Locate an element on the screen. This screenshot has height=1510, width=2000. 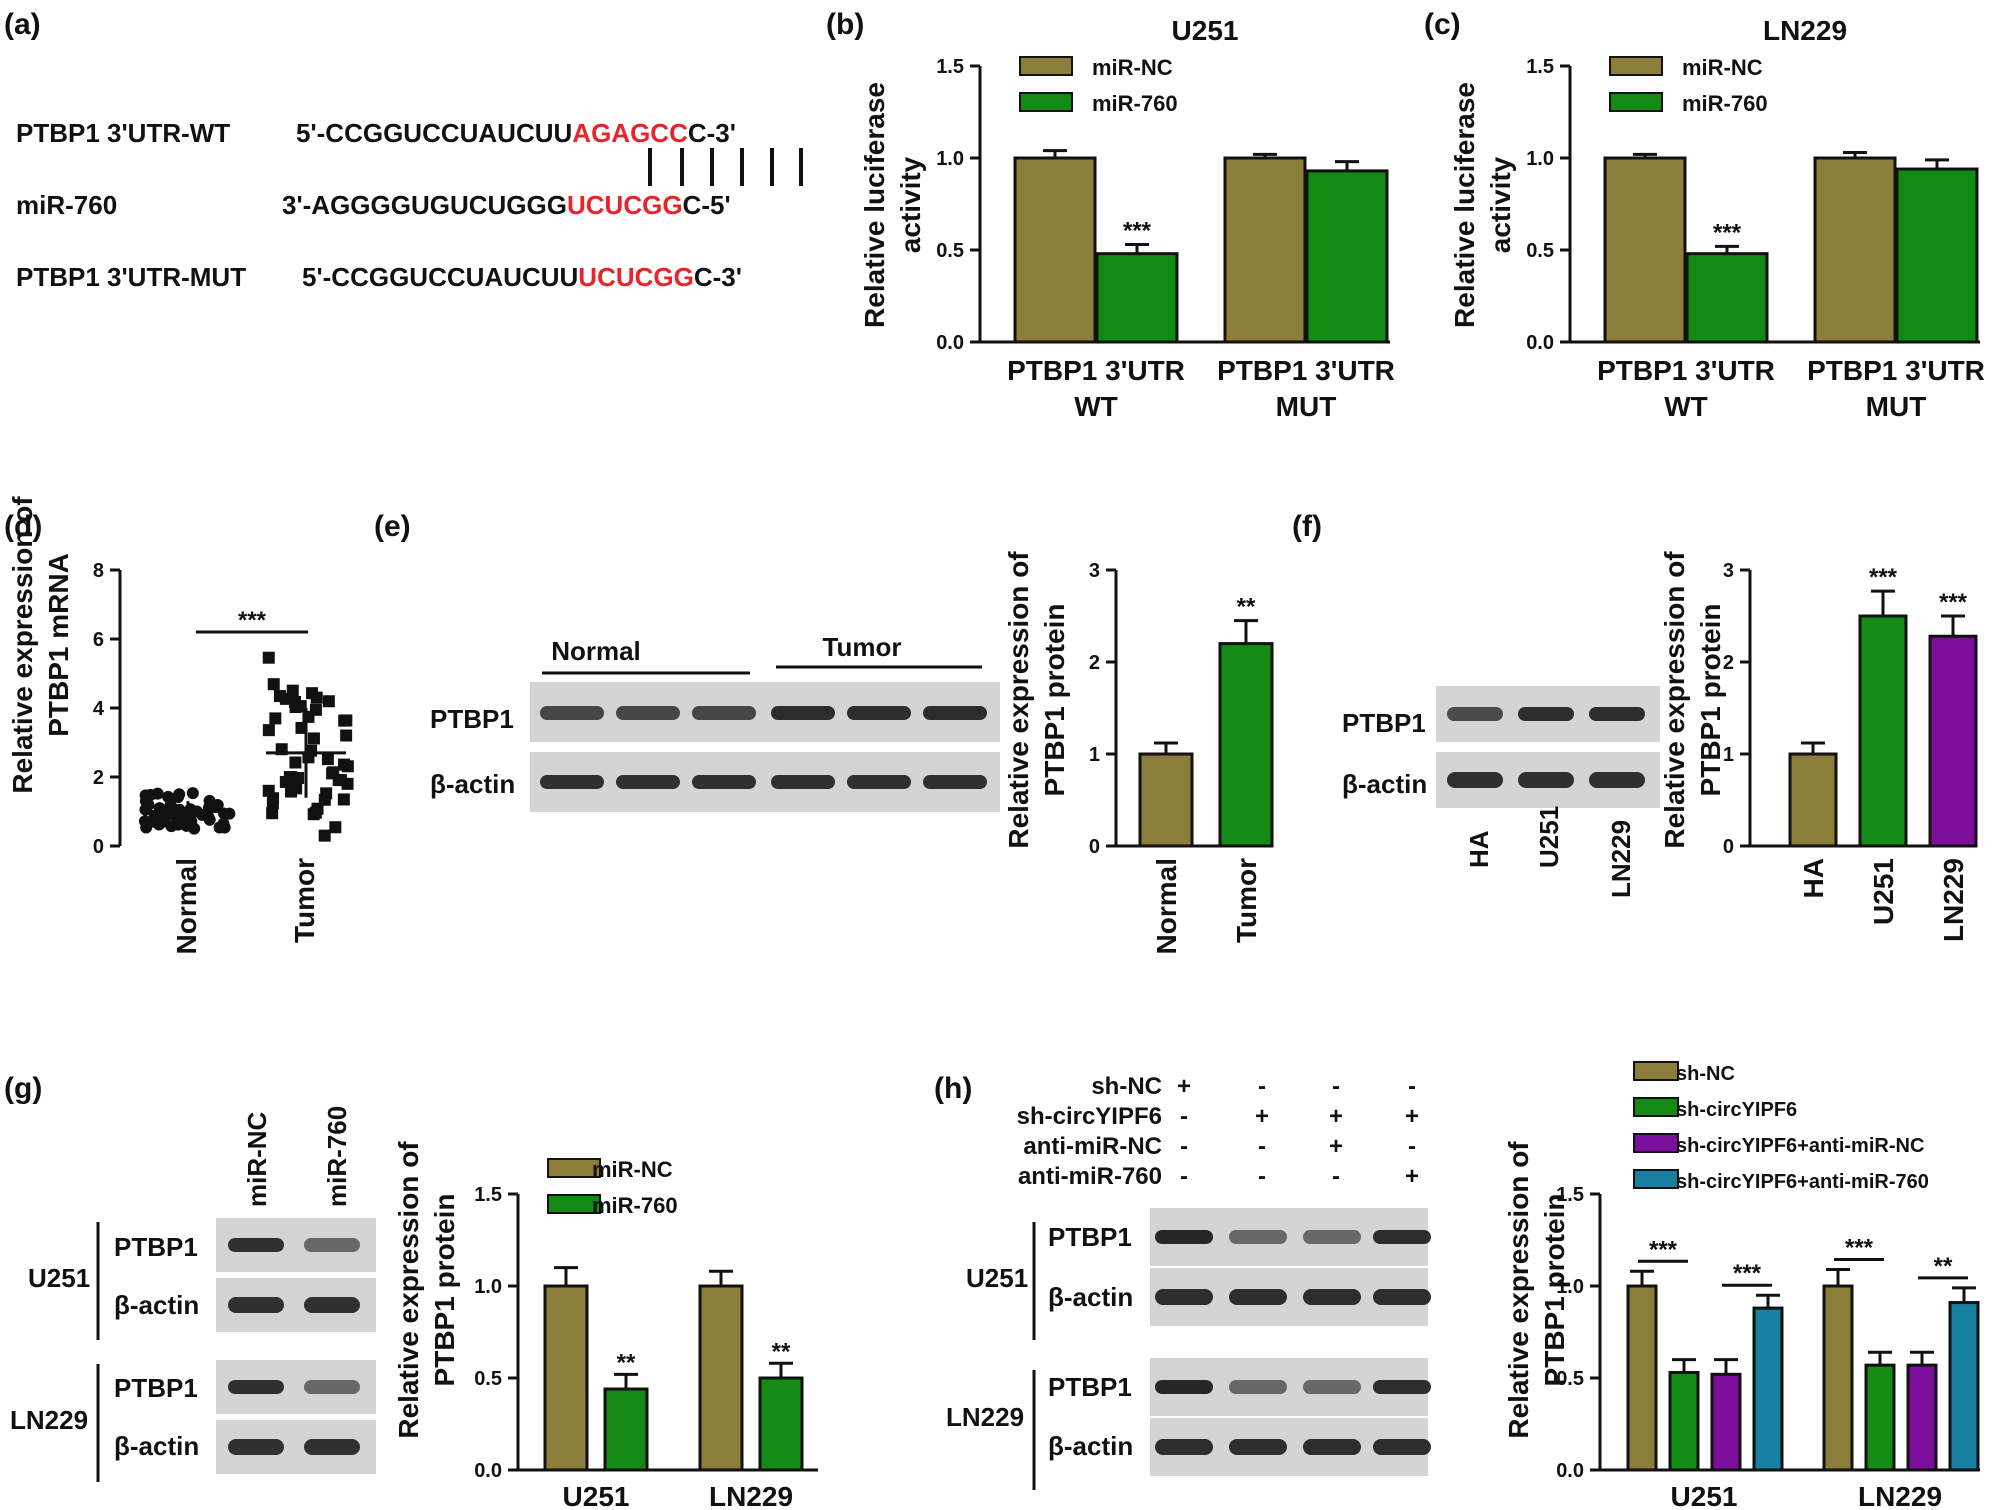
f-ytick-label: 1 is located at coordinates (1728, 755).